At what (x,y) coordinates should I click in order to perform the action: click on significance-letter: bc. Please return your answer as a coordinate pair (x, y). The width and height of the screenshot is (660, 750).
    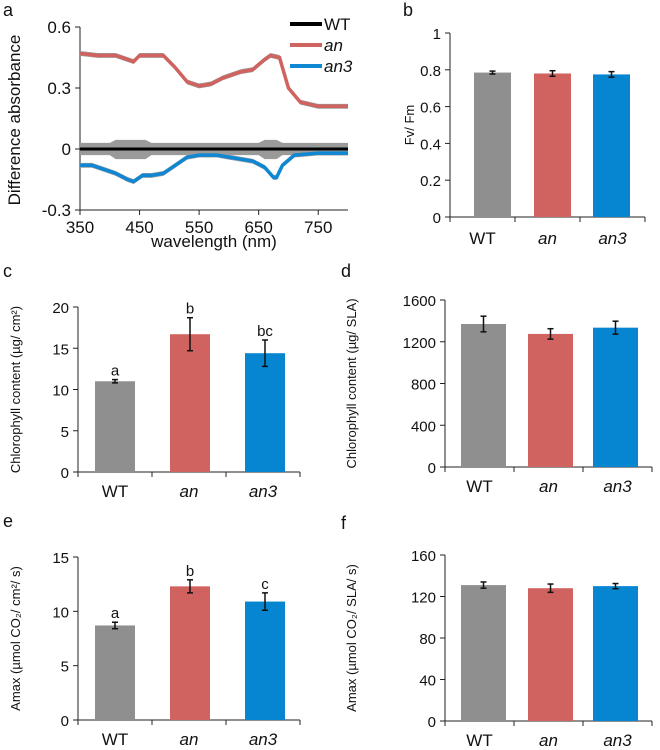
    Looking at the image, I should click on (265, 331).